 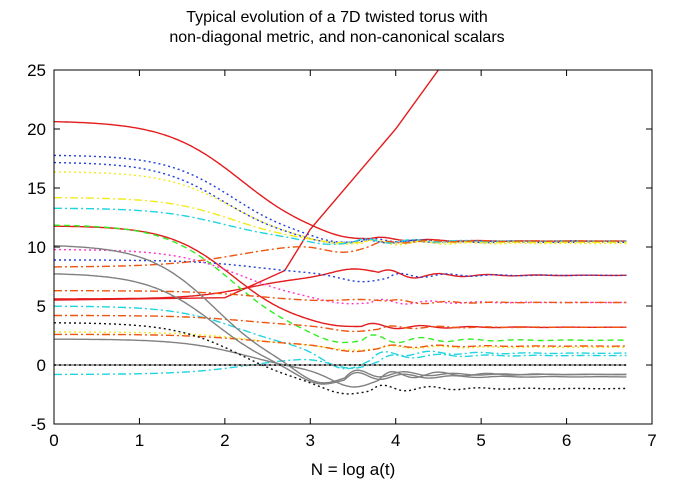 I want to click on y-tick-label: 25, so click(x=36, y=70).